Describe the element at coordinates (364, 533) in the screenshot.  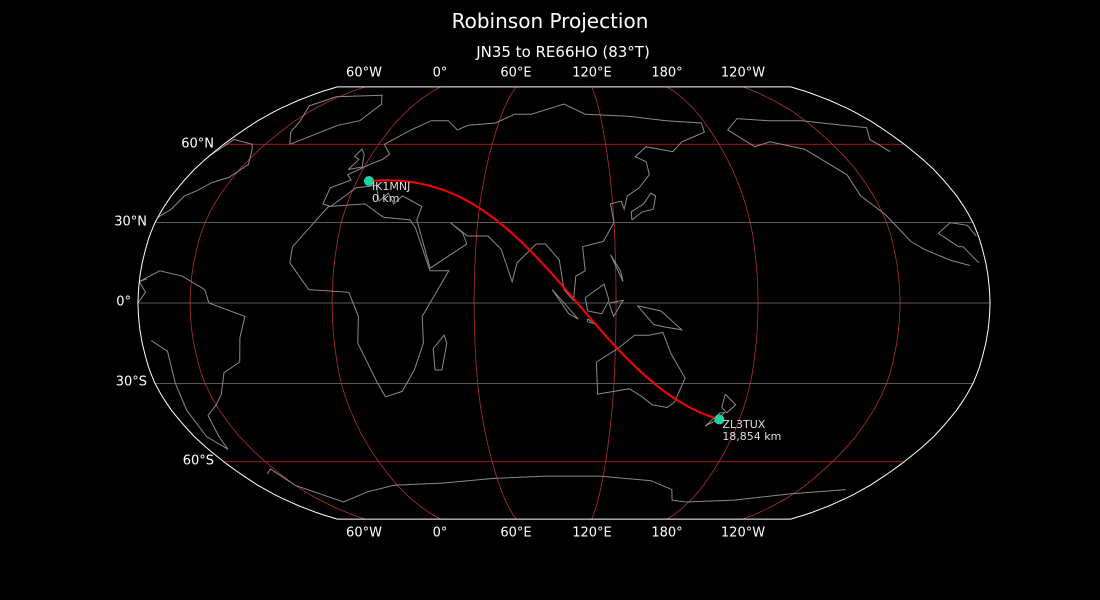
I see `lon-label-bottom: 60°W` at that location.